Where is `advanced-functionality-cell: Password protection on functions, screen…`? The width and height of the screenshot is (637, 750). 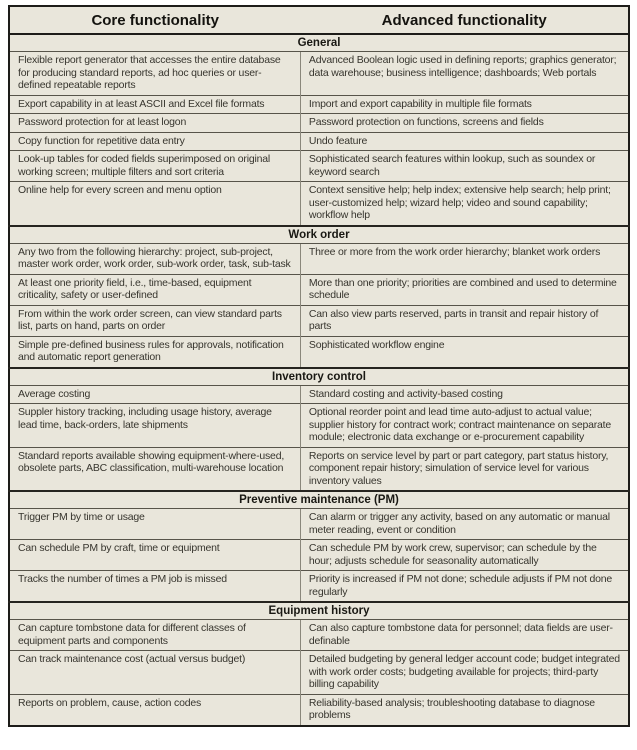 advanced-functionality-cell: Password protection on functions, screen… is located at coordinates (464, 122).